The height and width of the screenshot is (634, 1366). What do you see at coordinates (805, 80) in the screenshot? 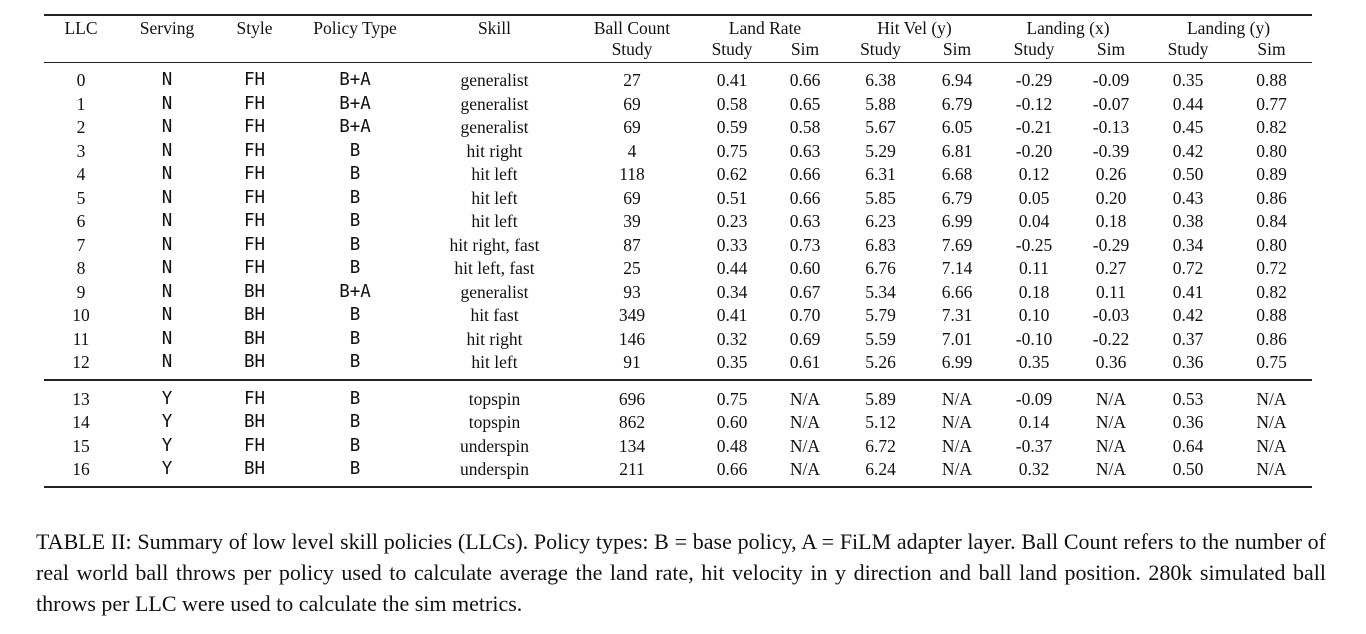
I see `cell-land-rate-sim: 0.66` at bounding box center [805, 80].